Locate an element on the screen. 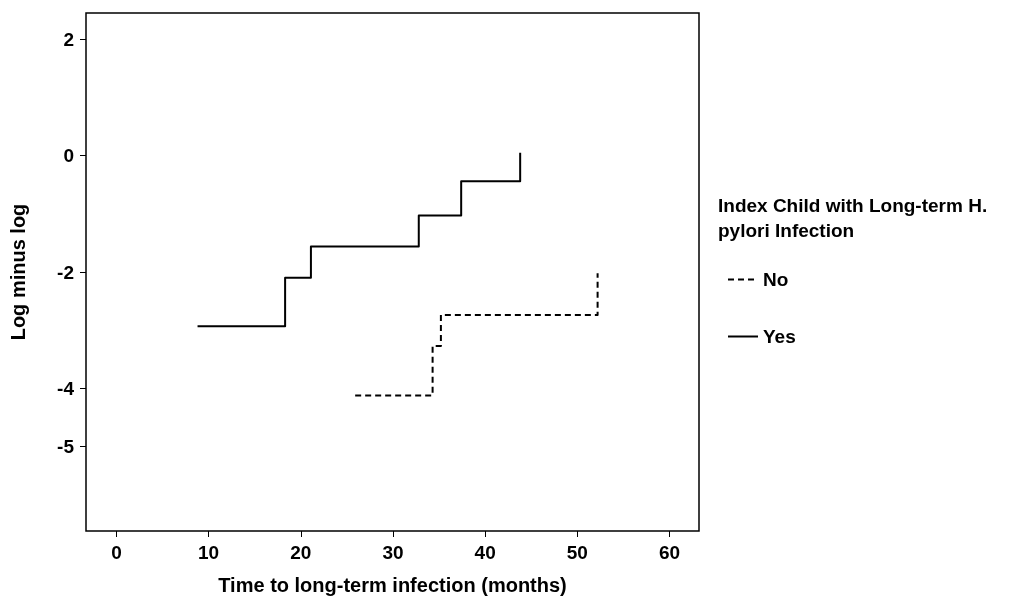 This screenshot has width=1010, height=604. x-tick-label: 60 is located at coordinates (669, 552).